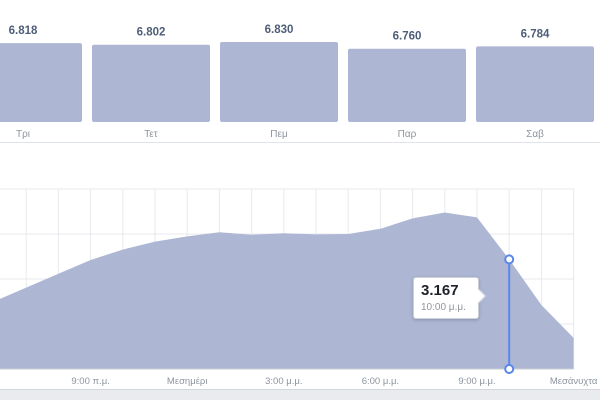  What do you see at coordinates (380, 381) in the screenshot?
I see `hour-tick-label: 6:00 μ.μ.` at bounding box center [380, 381].